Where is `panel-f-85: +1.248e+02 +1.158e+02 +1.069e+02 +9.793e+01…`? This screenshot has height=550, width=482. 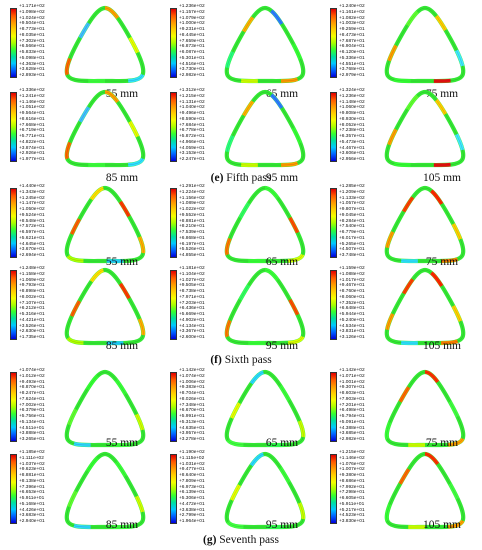
panel-f-85: +1.248e+02 +1.158e+02 +1.069e+02 +9.793e+01… is located at coordinates (79, 306).